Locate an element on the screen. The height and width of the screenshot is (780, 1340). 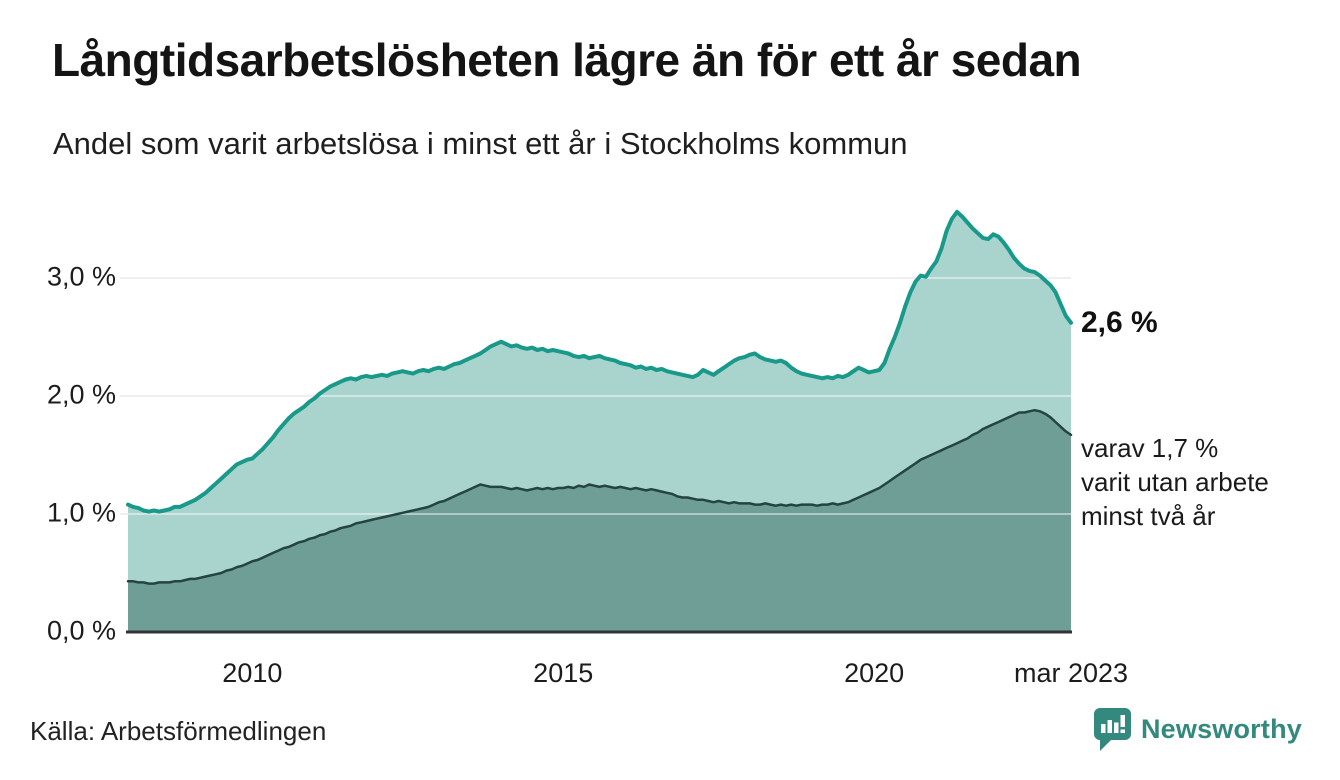
y-axis-tick-label: 2,0 % is located at coordinates (81, 394).